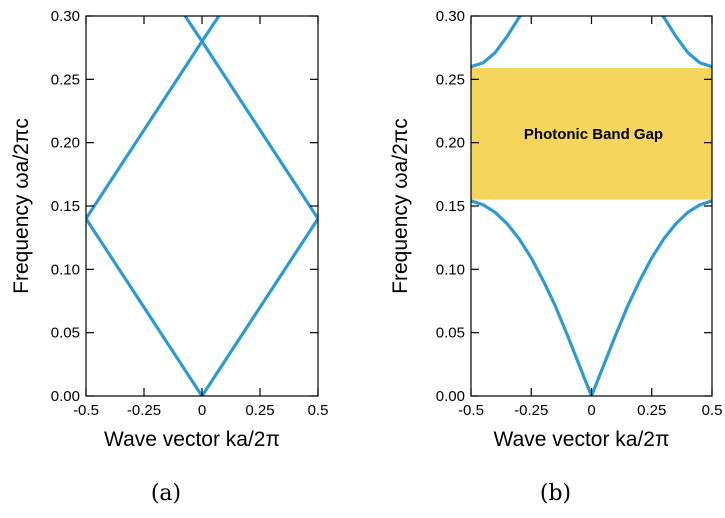 The width and height of the screenshot is (725, 518). Describe the element at coordinates (450, 79) in the screenshot. I see `panel-b-y-tick-label: 0.25` at that location.